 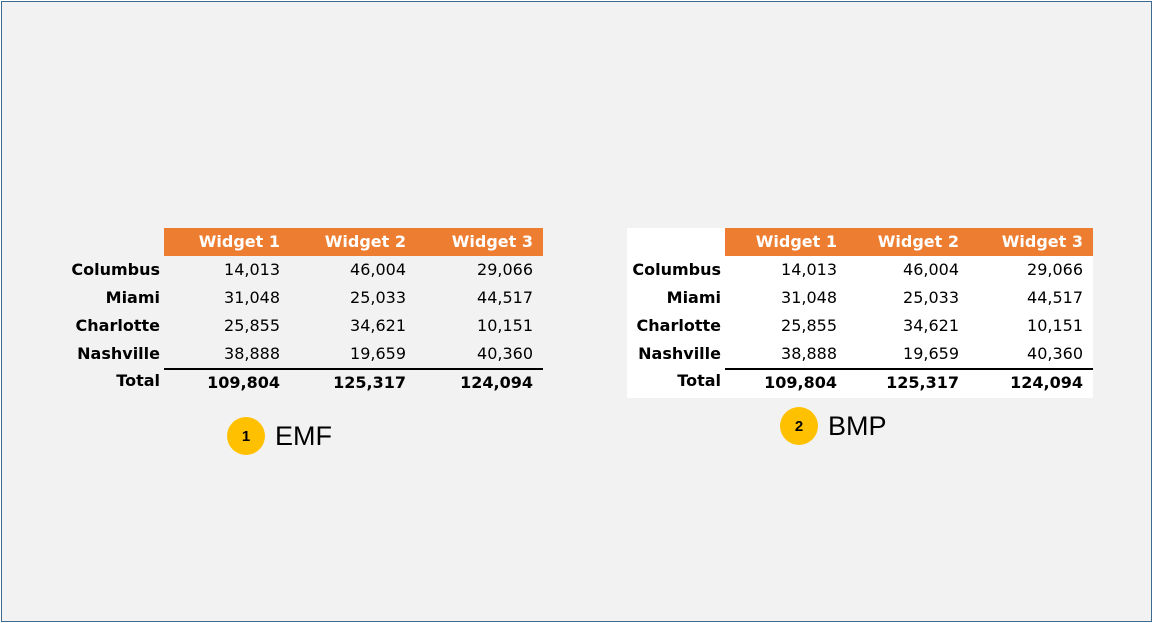 I want to click on emf-badge: 1 EMF, so click(x=279, y=436).